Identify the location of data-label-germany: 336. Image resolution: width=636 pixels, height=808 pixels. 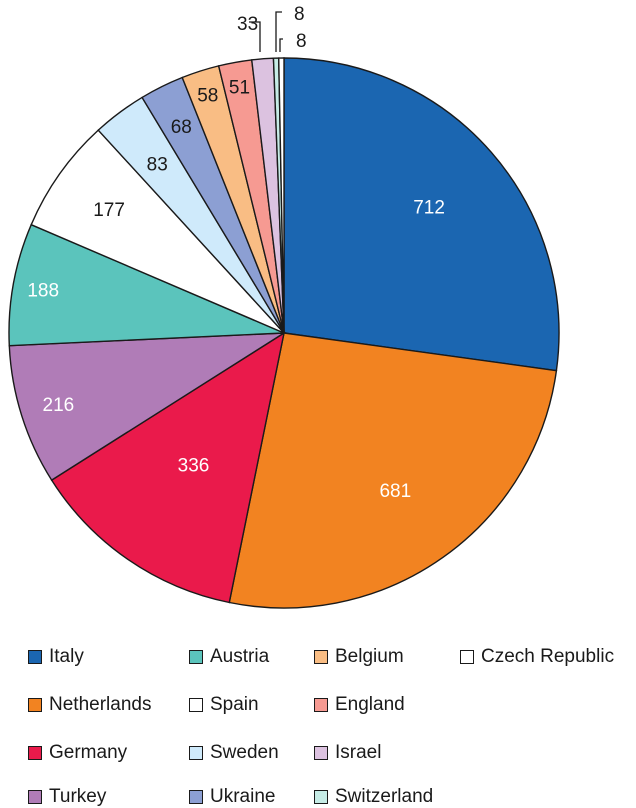
(194, 465).